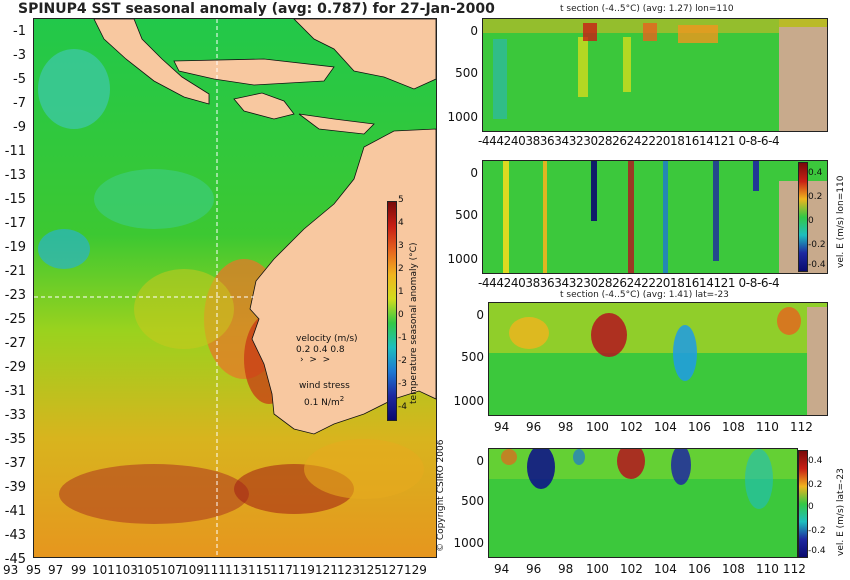 The height and width of the screenshot is (580, 850). I want to click on panel4-colorbar-label: vel. E (m/s) lat=-23, so click(841, 512).